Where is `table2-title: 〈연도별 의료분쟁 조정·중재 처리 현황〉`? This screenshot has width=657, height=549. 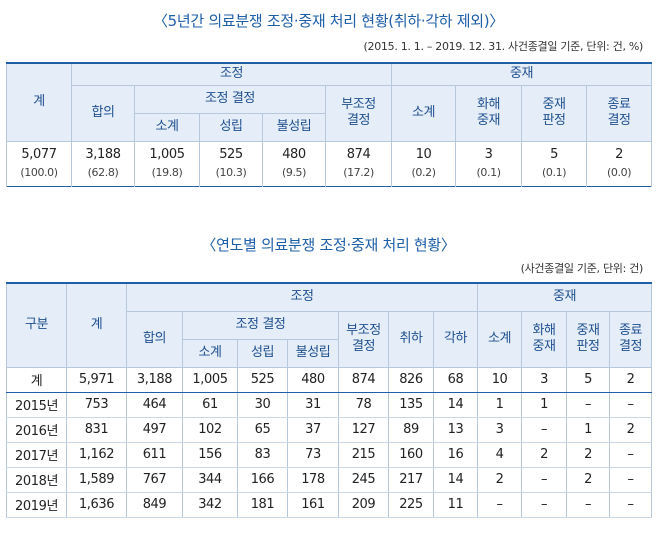 table2-title: 〈연도별 의료분쟁 조정·중재 처리 현황〉 is located at coordinates (328, 245).